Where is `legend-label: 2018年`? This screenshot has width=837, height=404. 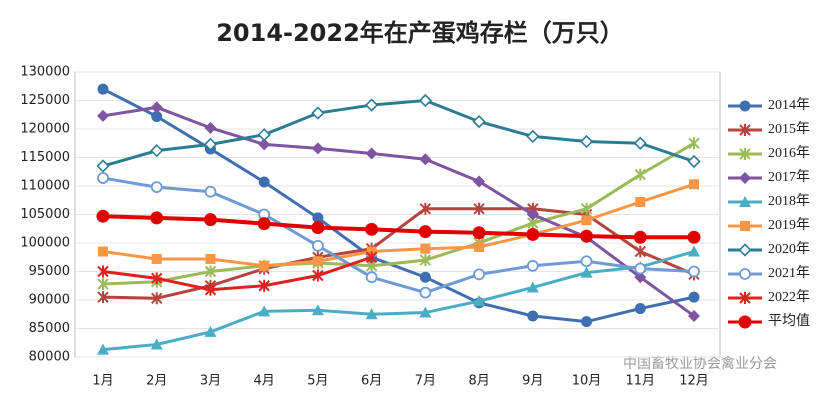
legend-label: 2018年 is located at coordinates (789, 201).